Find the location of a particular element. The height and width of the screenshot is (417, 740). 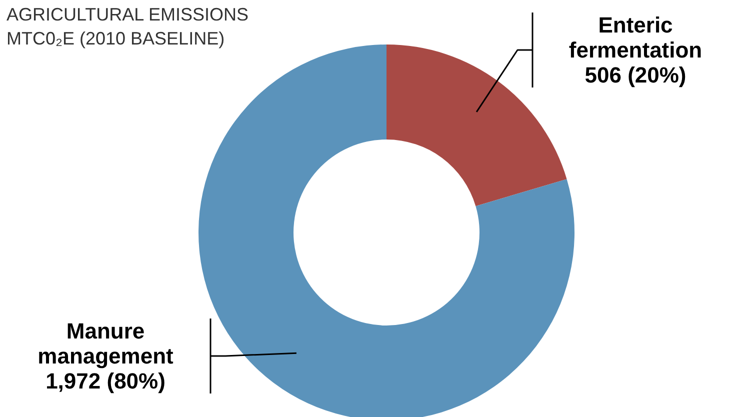

slice-label: Enteric fermentation is located at coordinates (635, 37).